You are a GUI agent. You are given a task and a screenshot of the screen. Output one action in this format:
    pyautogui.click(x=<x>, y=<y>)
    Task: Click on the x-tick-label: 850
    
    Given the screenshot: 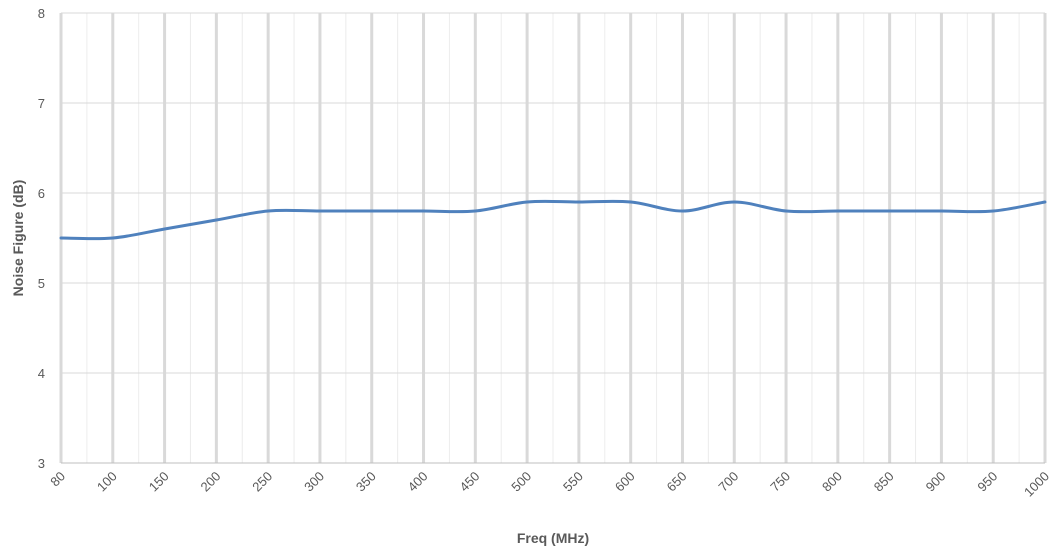 What is the action you would take?
    pyautogui.click(x=884, y=482)
    